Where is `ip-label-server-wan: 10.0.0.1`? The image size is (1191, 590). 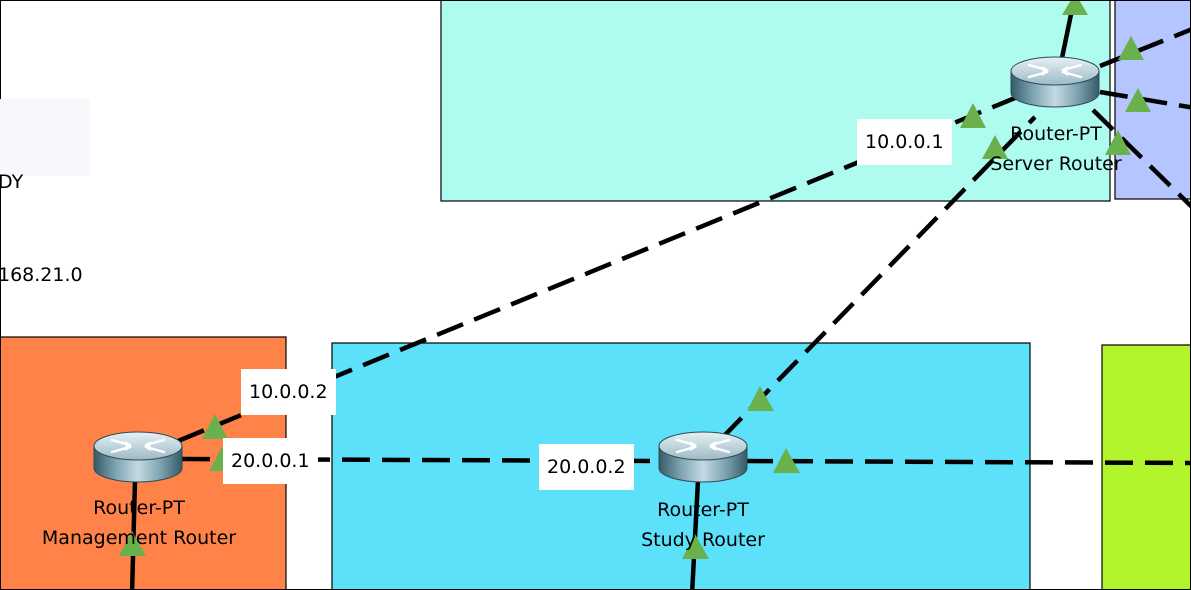
ip-label-server-wan: 10.0.0.1 is located at coordinates (904, 142).